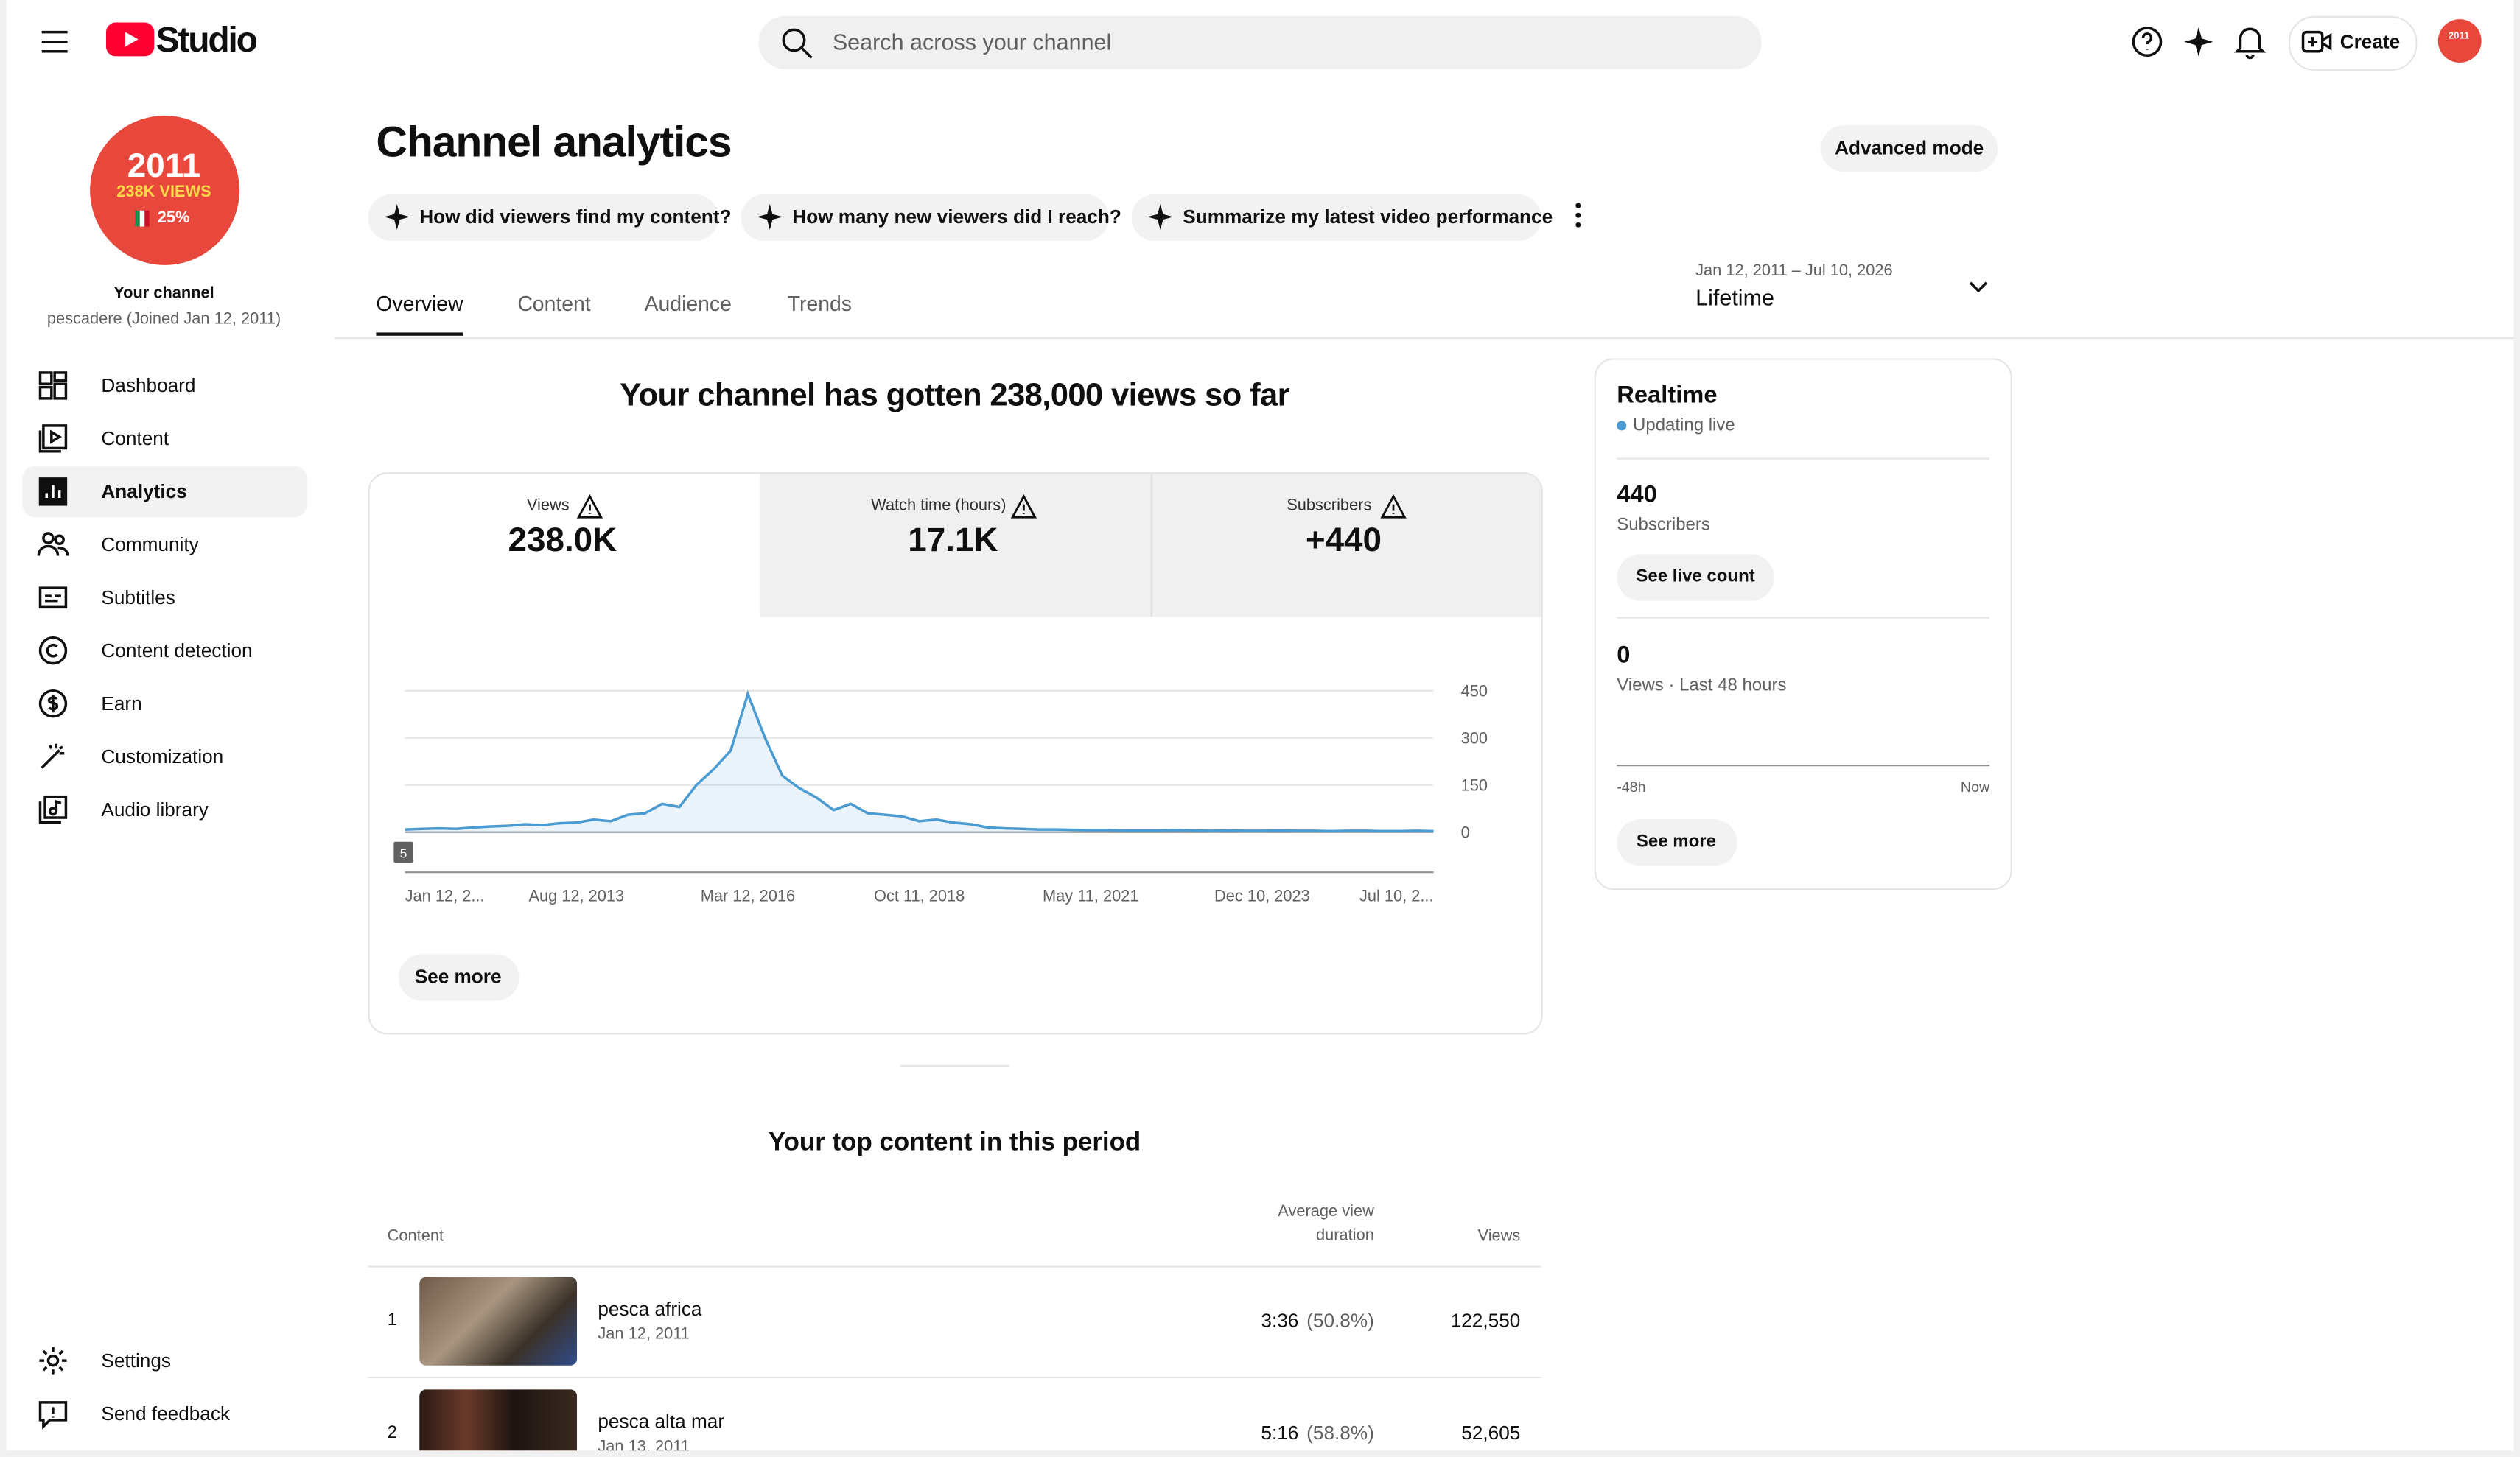 This screenshot has width=2520, height=1457. What do you see at coordinates (136, 1360) in the screenshot?
I see `nav-item: Settings` at bounding box center [136, 1360].